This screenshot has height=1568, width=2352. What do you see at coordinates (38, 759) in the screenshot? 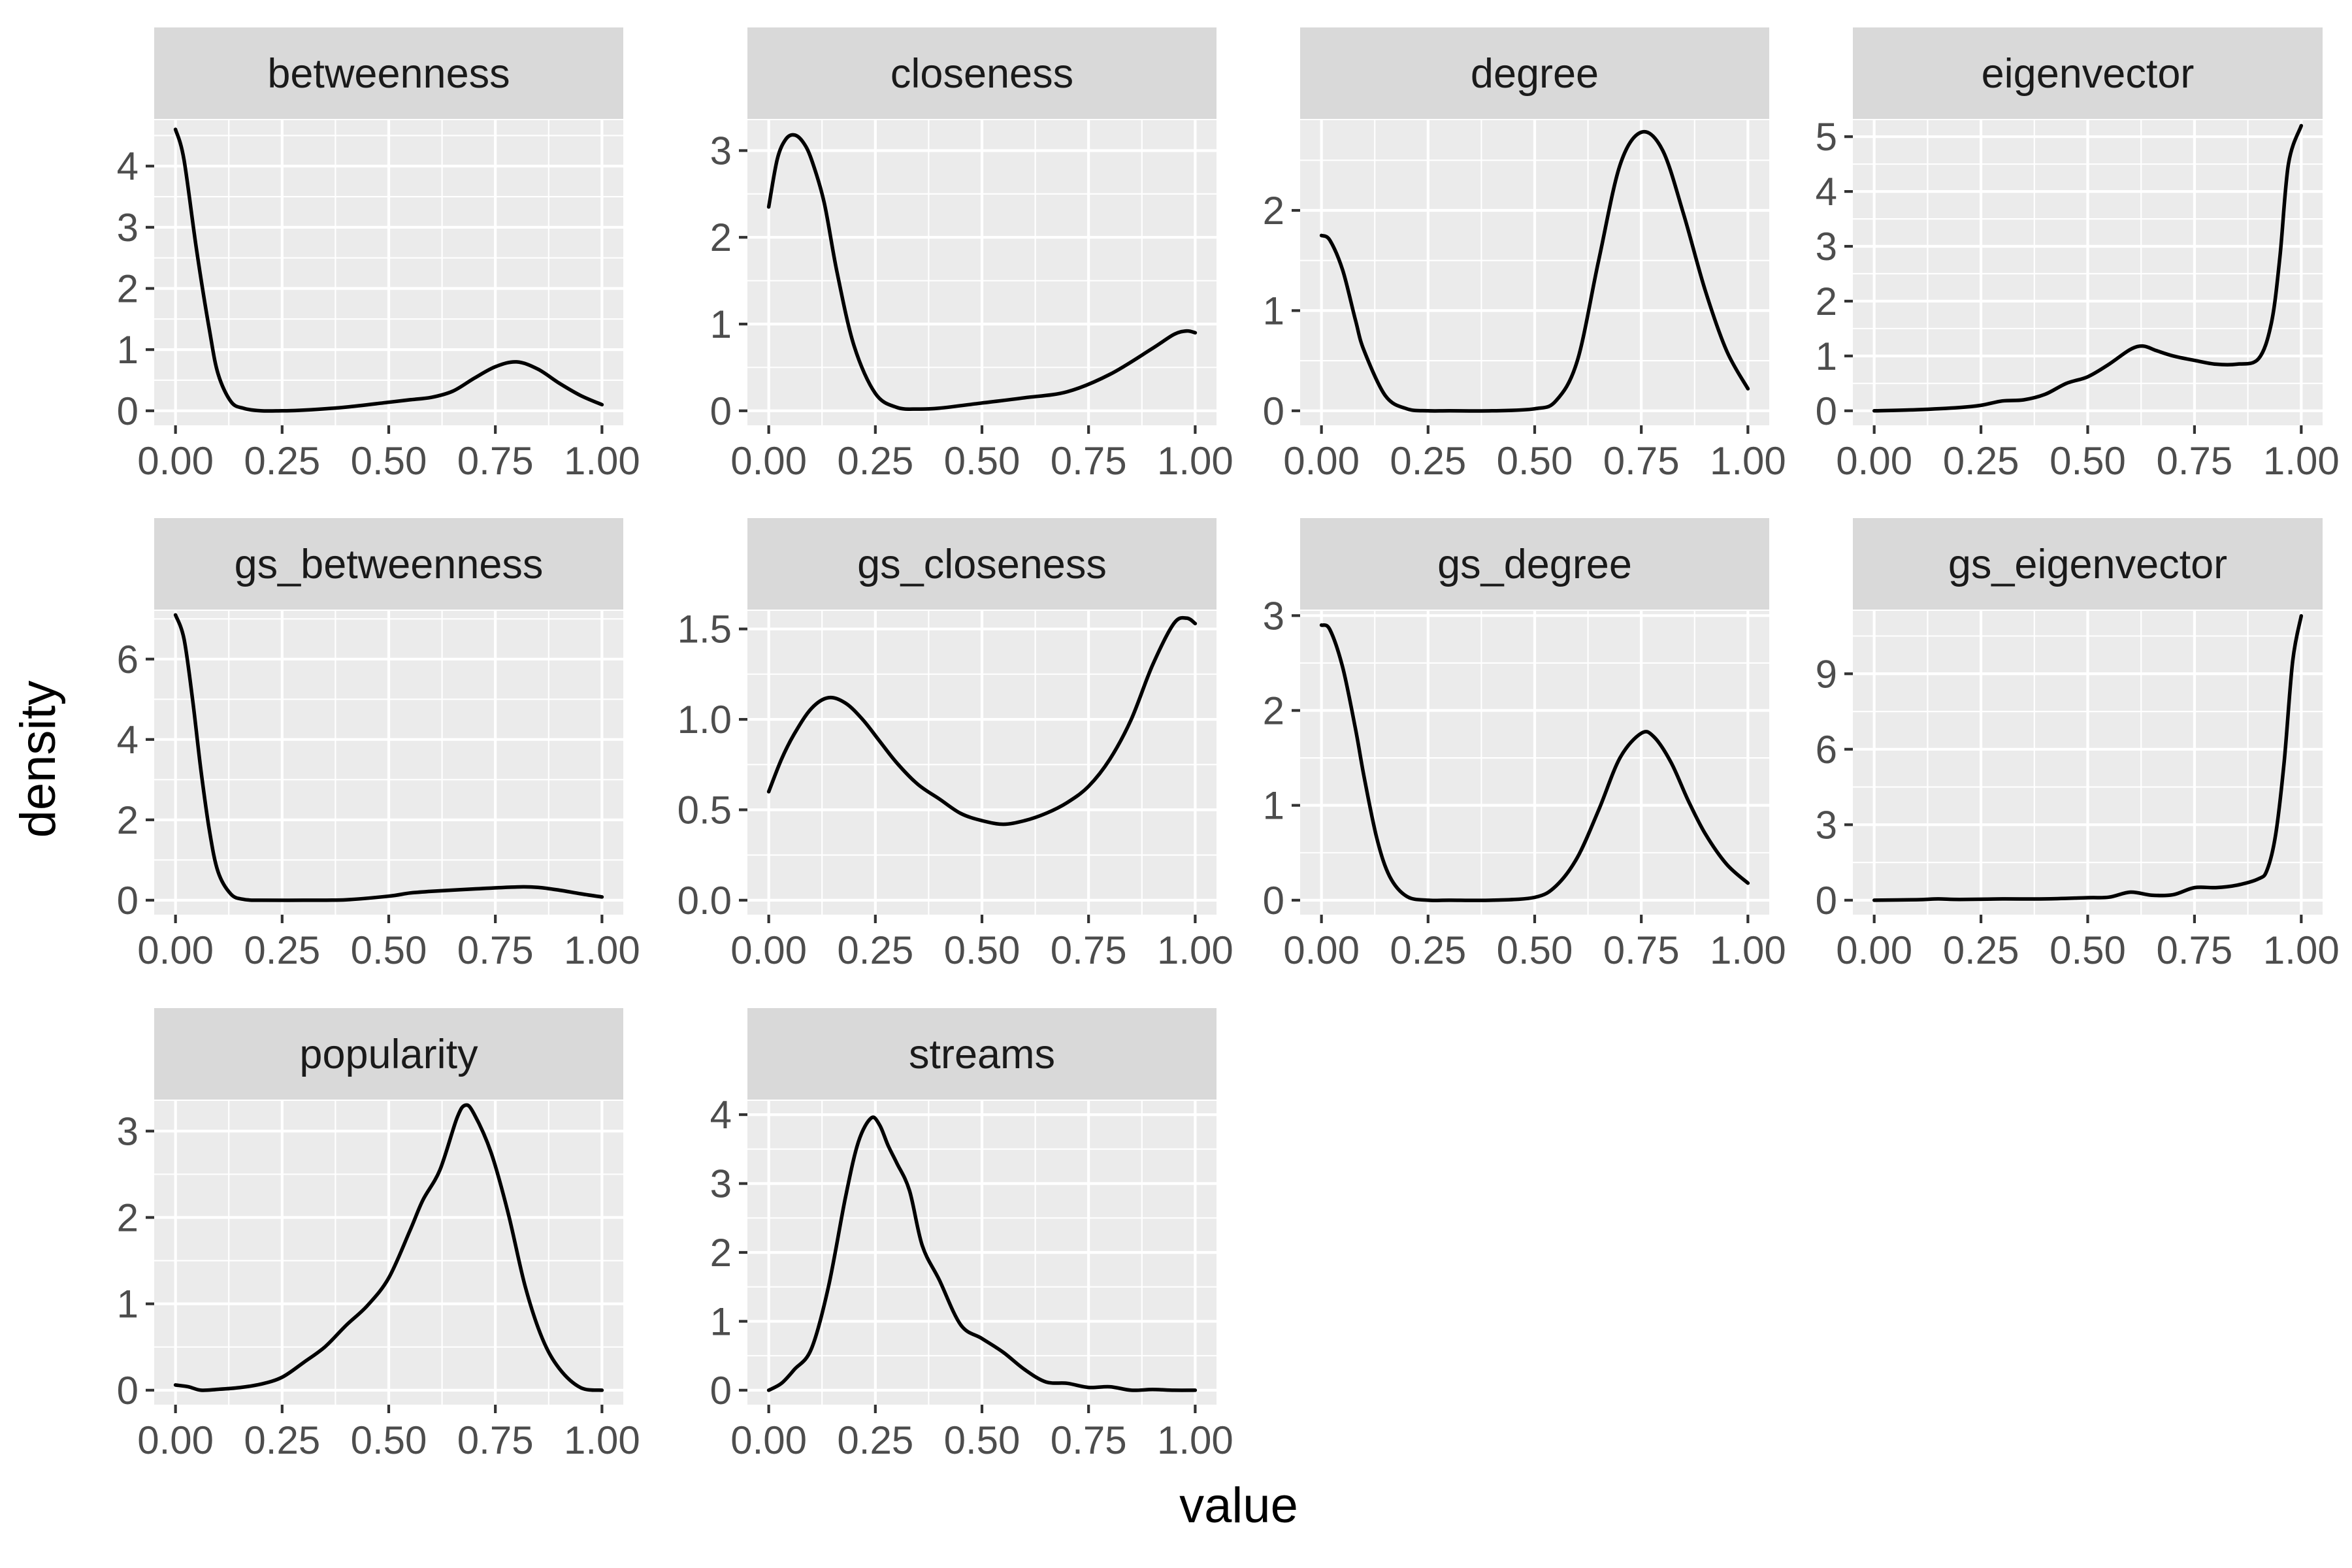
I see `y-axis-title: density` at bounding box center [38, 759].